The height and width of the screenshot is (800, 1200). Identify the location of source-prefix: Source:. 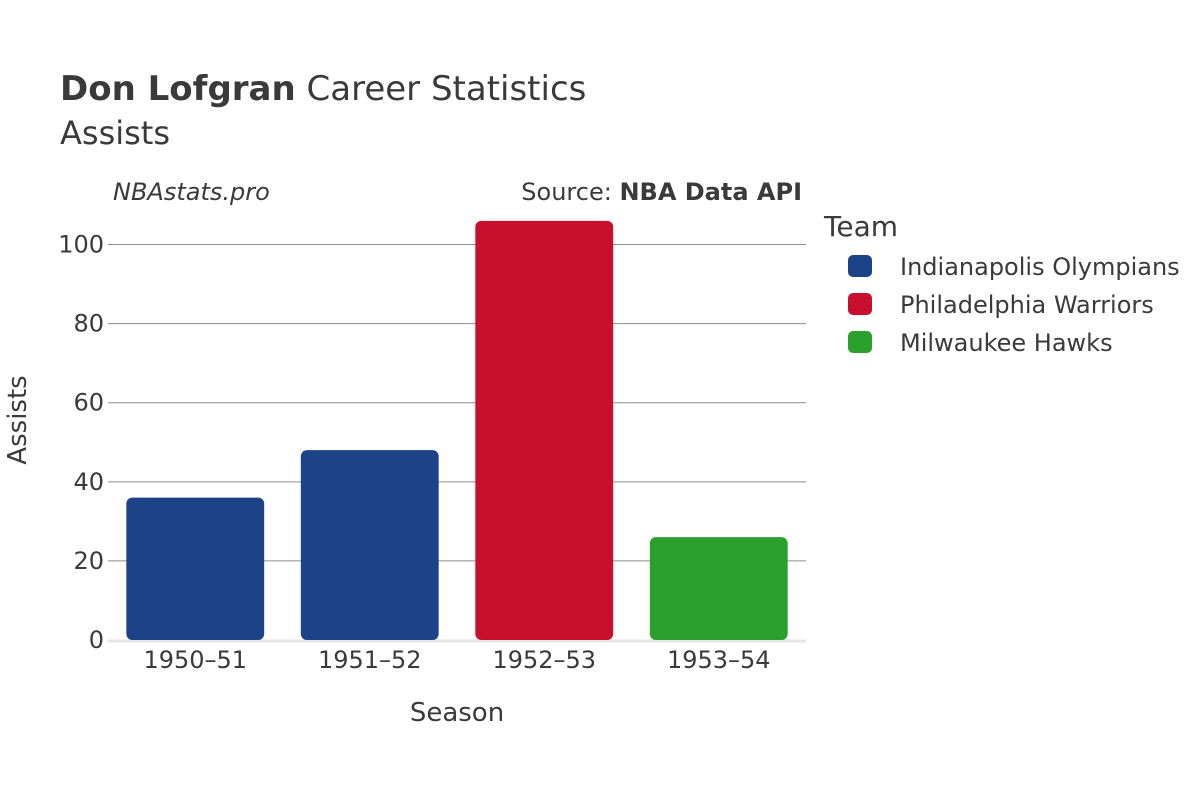
(570, 192).